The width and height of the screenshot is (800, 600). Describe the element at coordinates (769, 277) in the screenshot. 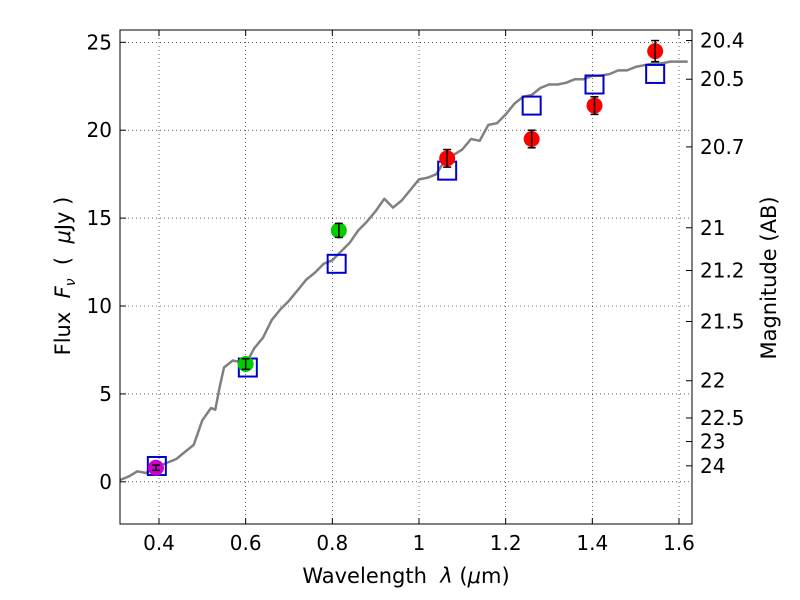

I see `y2-axis-label: Magnitude (AB)` at that location.